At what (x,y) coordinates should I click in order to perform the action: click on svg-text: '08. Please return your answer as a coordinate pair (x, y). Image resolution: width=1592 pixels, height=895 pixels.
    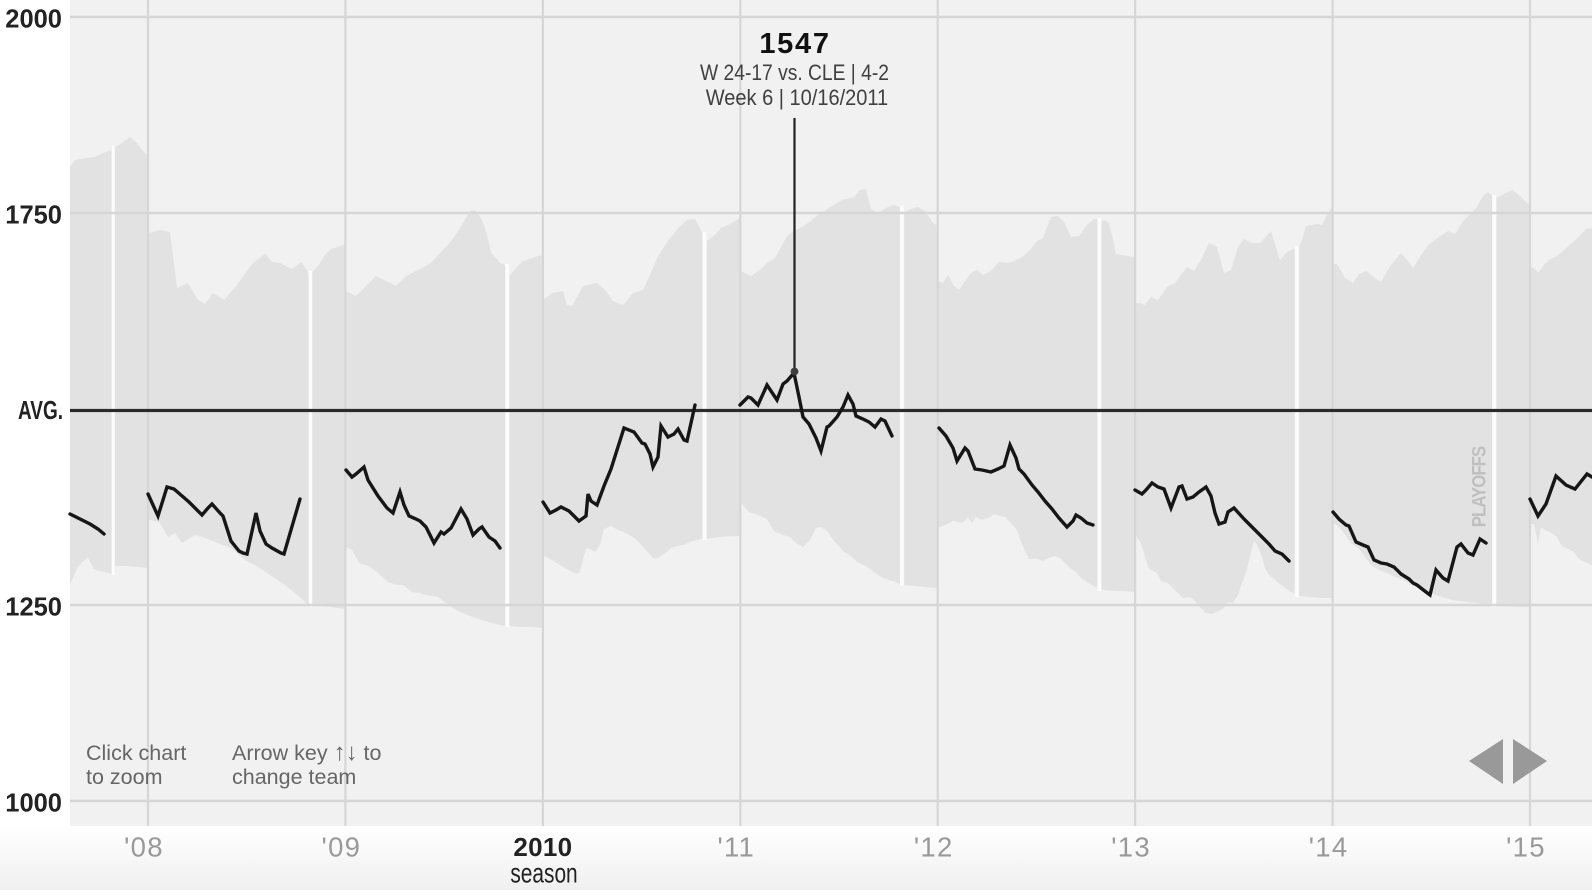
    Looking at the image, I should click on (144, 847).